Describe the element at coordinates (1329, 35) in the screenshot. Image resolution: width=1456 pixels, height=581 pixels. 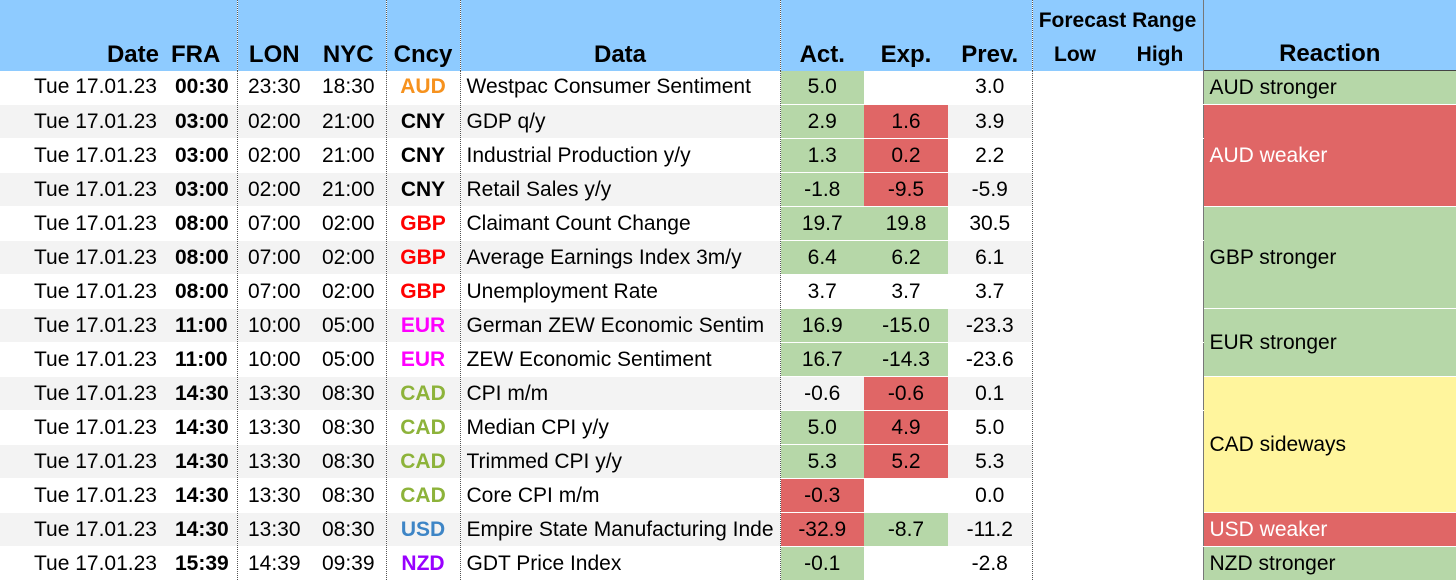
I see `header-reaction: Reaction` at that location.